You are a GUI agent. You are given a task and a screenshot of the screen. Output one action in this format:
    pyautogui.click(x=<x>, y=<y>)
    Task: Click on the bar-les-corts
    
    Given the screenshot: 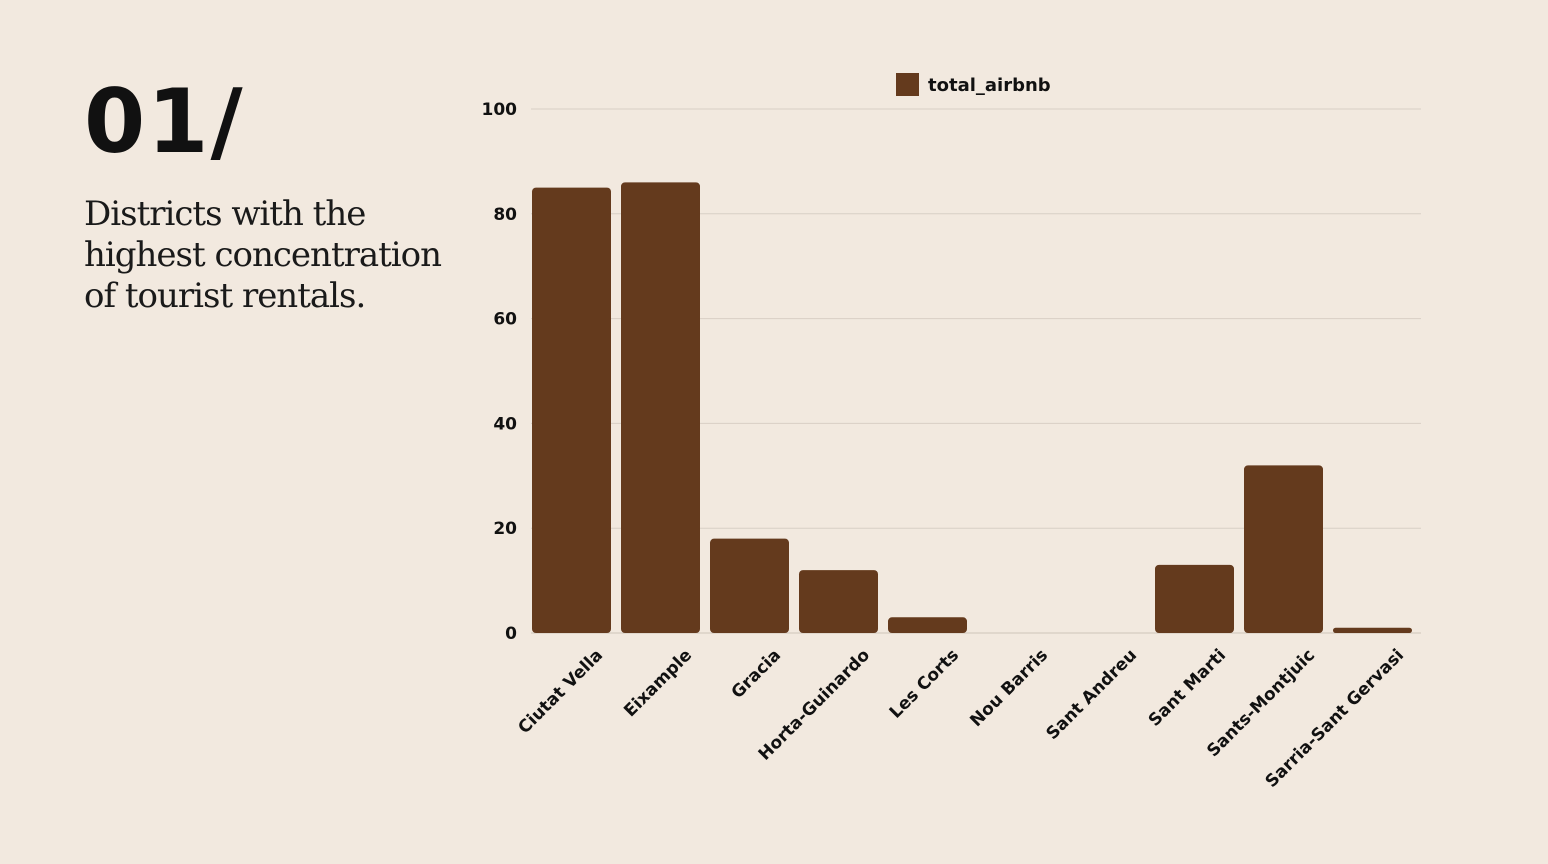 What is the action you would take?
    pyautogui.click(x=927, y=625)
    